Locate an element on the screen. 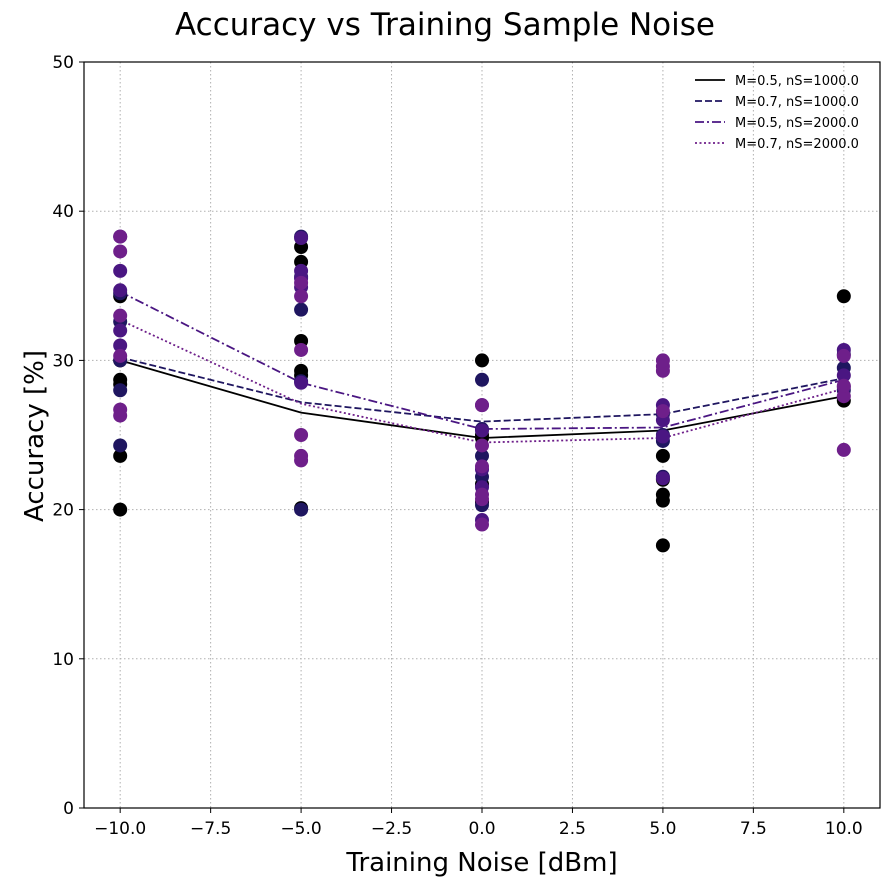 This screenshot has width=889, height=886. legend-label: M=0.5, nS=2000.0 is located at coordinates (797, 123).